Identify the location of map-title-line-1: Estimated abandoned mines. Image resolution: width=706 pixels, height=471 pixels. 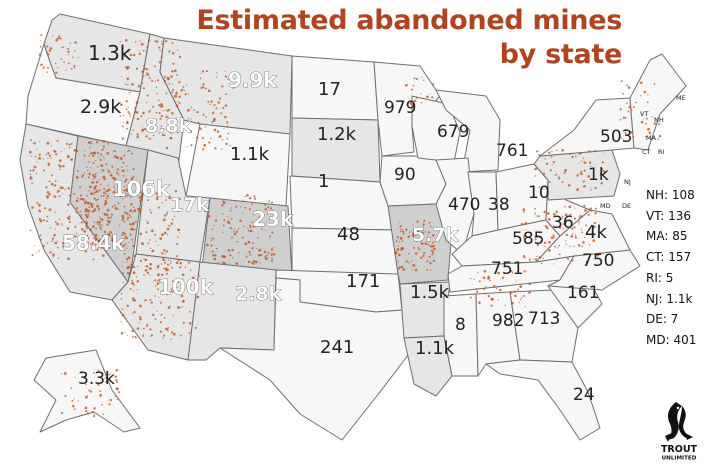
(409, 20).